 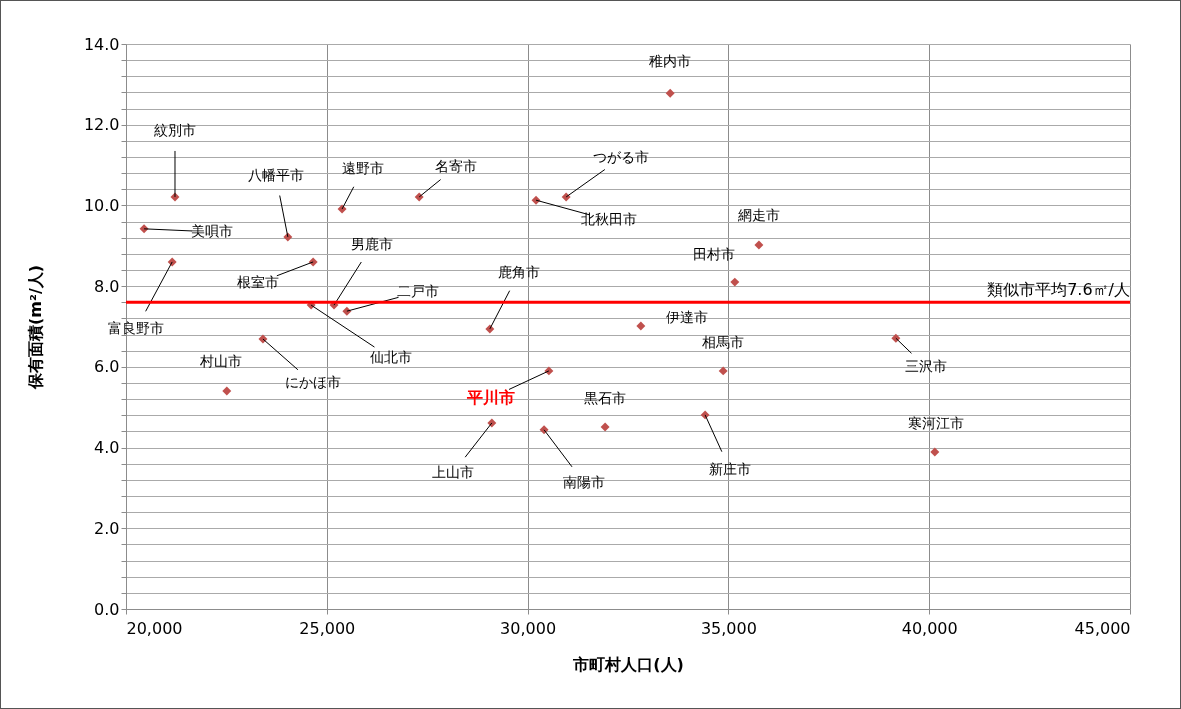 What do you see at coordinates (101, 125) in the screenshot?
I see `y-tick-label: 12.0` at bounding box center [101, 125].